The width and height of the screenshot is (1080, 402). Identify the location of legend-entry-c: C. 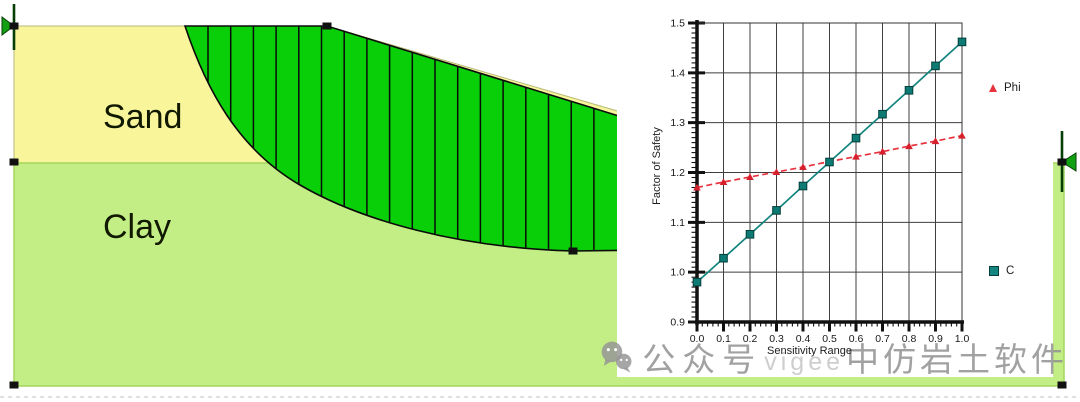
(1001, 271).